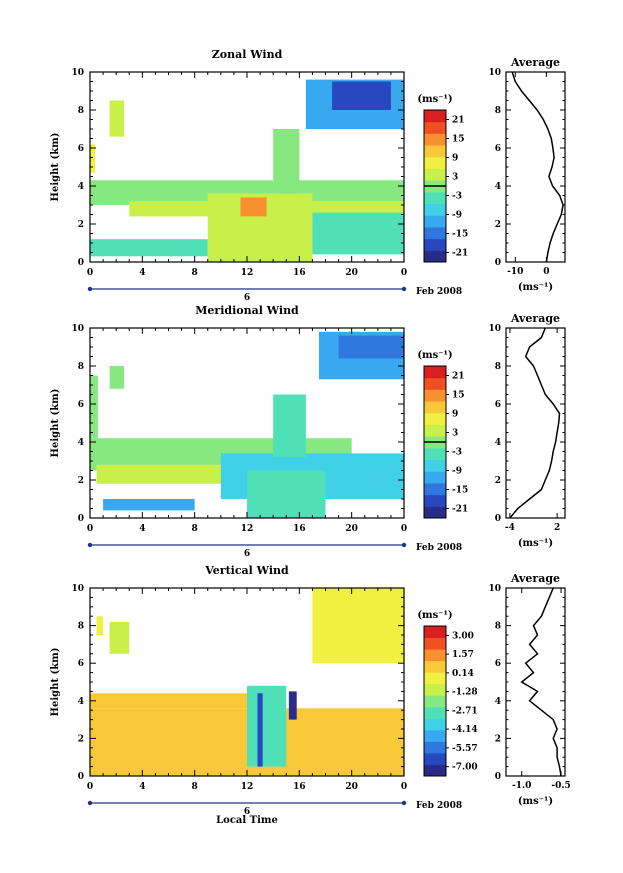 The width and height of the screenshot is (623, 873). I want to click on y-tick-label: 4, so click(81, 187).